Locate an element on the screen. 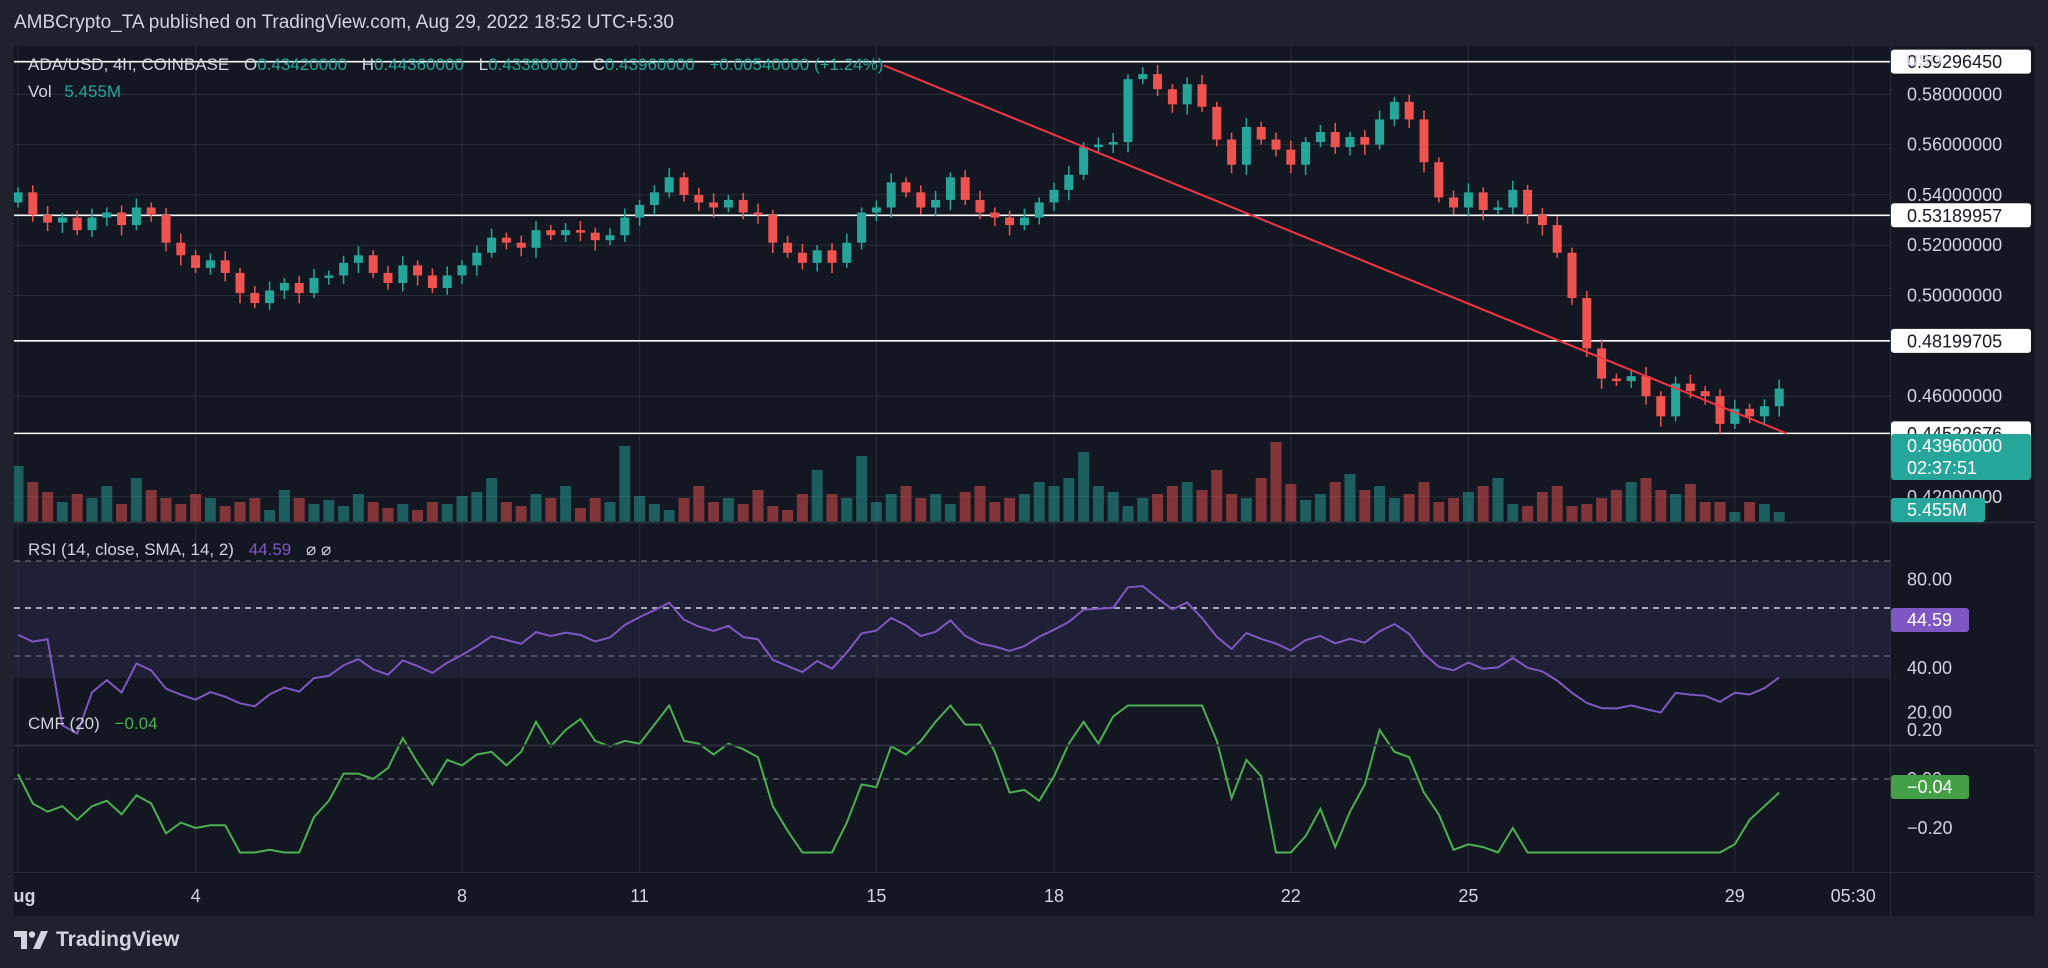 The height and width of the screenshot is (968, 2048). symbol-label: ADA/USD, 4h, COINBASE is located at coordinates (128, 64).